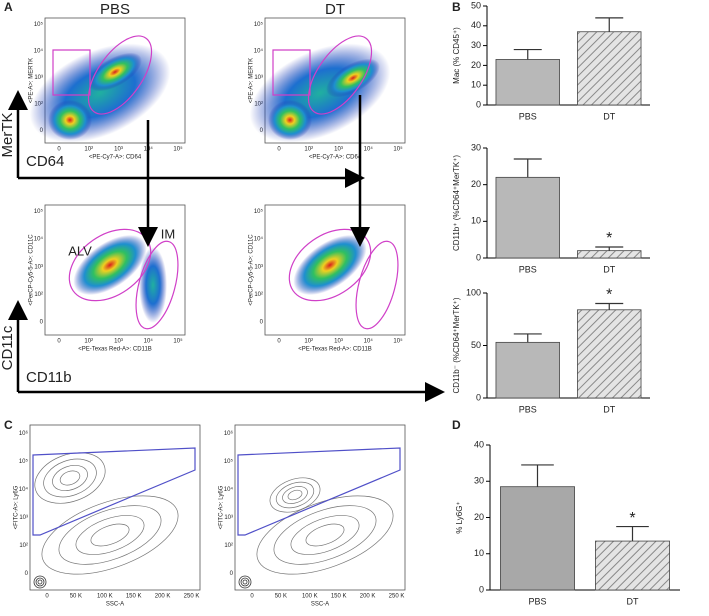  I want to click on y-tick-label: 10⁶, so click(24, 433).